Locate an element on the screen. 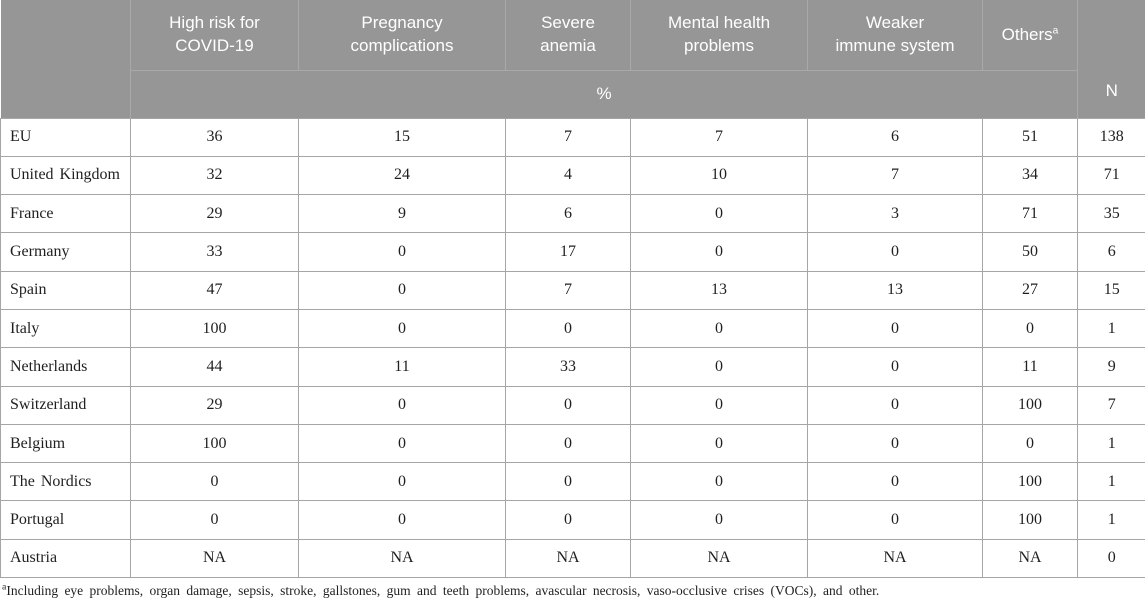 This screenshot has width=1145, height=605. col-header-label: Severe anemia is located at coordinates (568, 34).